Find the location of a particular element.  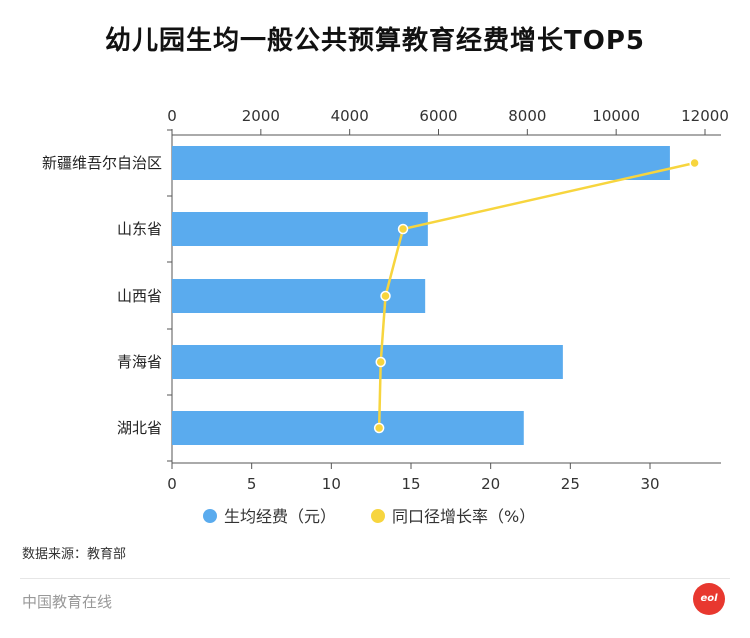

bottom-tick-label: 15 is located at coordinates (410, 484).